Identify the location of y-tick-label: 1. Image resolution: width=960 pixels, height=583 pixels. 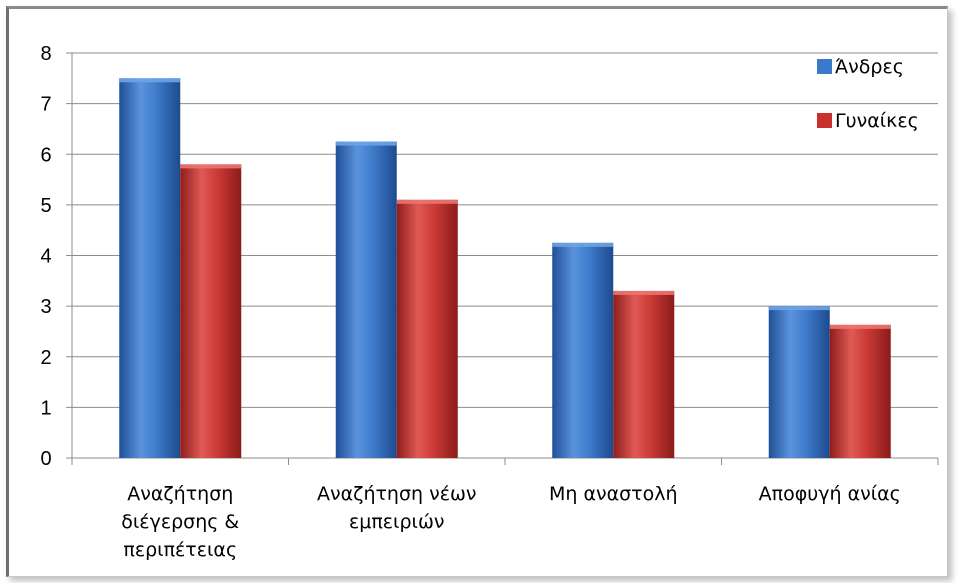
(45, 408).